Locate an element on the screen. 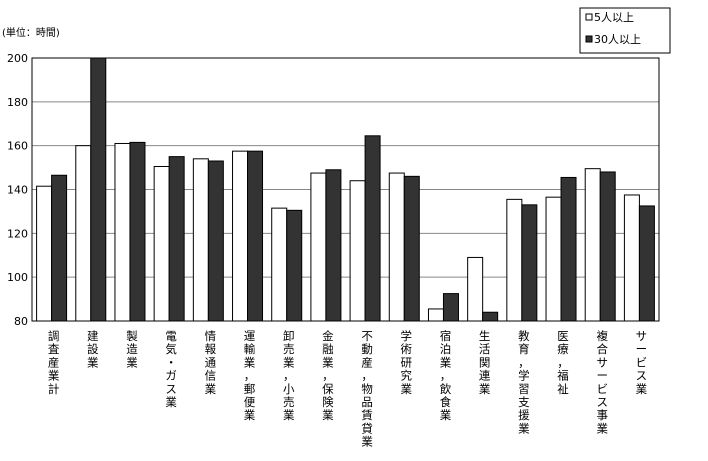 The height and width of the screenshot is (461, 708). category-label: 不動産，物品賃貸業 is located at coordinates (367, 389).